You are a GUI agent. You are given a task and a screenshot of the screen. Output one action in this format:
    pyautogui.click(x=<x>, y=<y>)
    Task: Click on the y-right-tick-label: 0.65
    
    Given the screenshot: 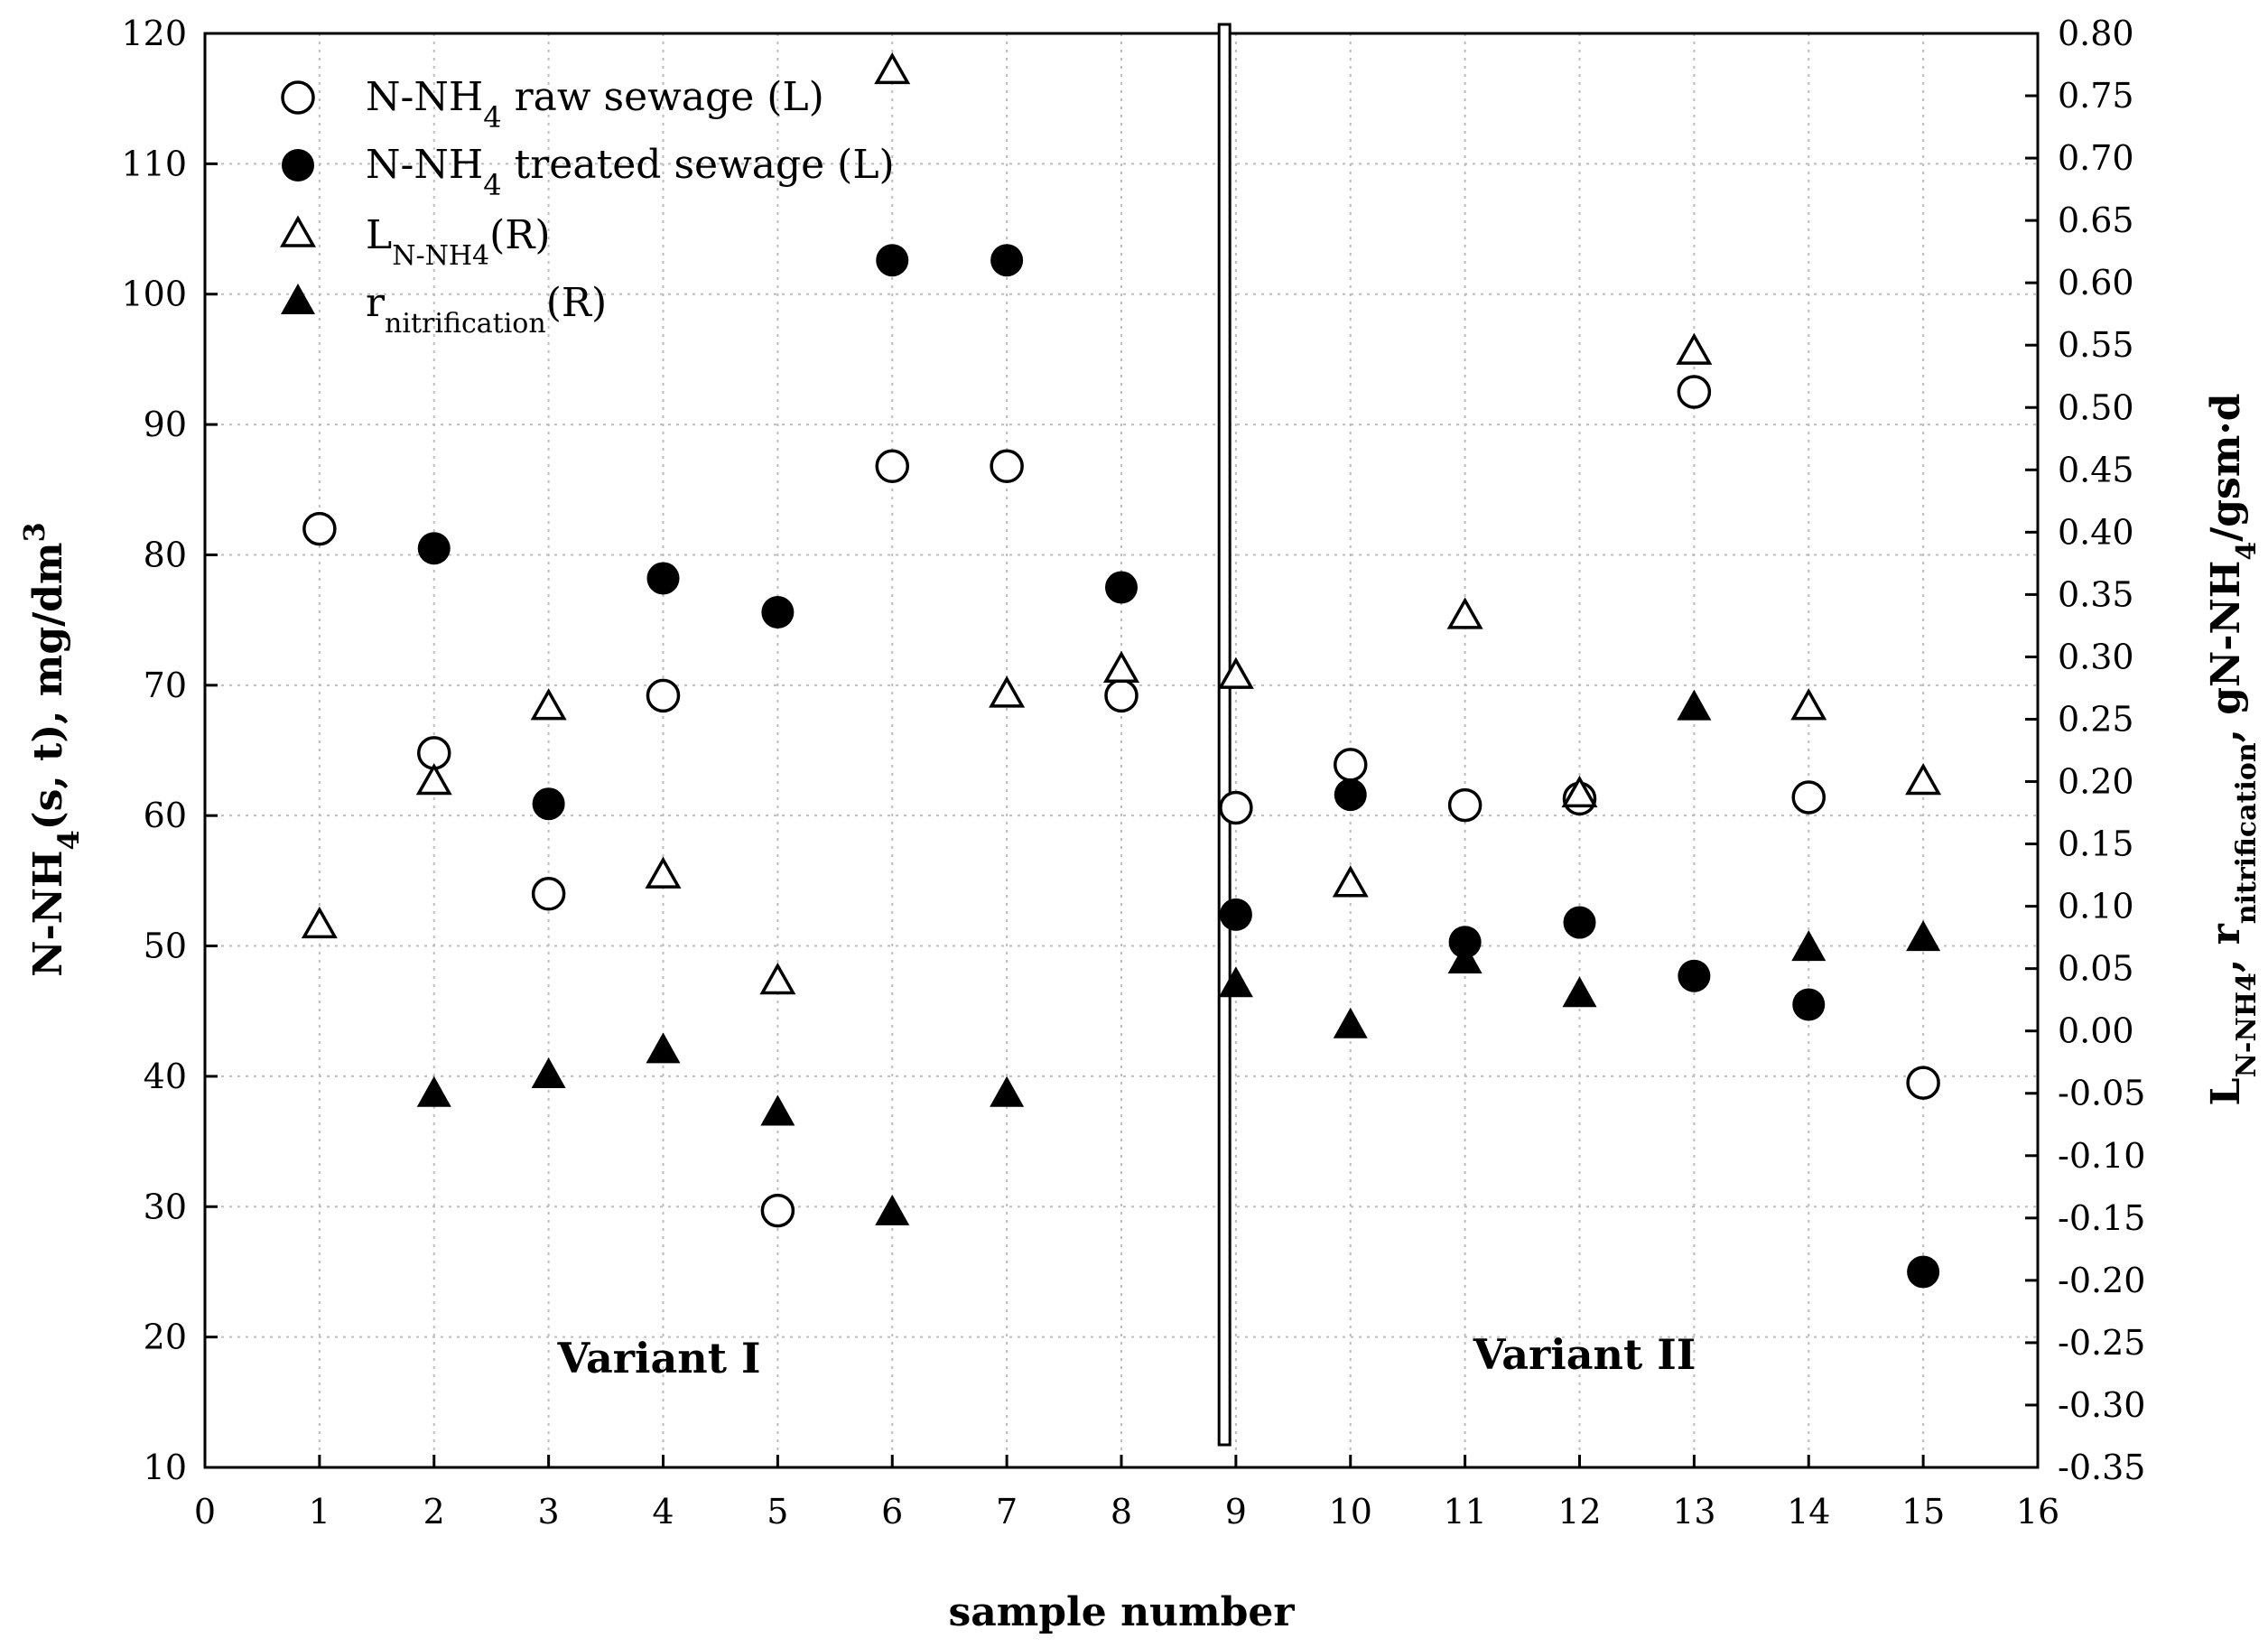 What is the action you would take?
    pyautogui.click(x=2096, y=220)
    